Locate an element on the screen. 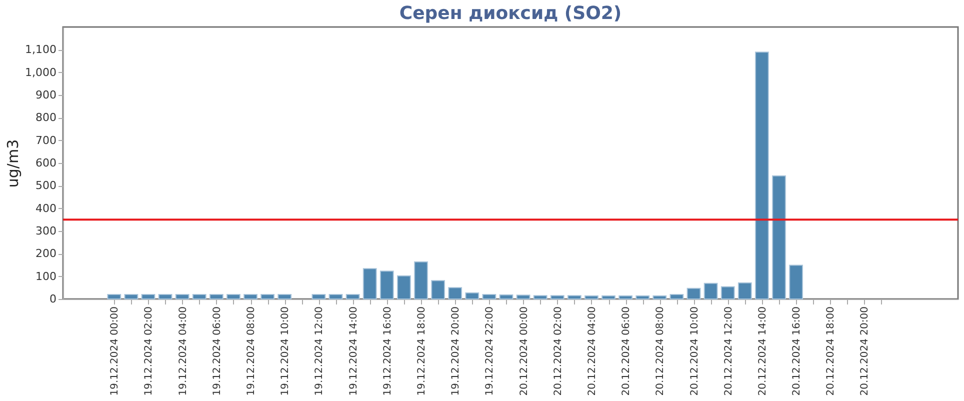 This screenshot has width=964, height=401. y-tick-label: 500 is located at coordinates (46, 185).